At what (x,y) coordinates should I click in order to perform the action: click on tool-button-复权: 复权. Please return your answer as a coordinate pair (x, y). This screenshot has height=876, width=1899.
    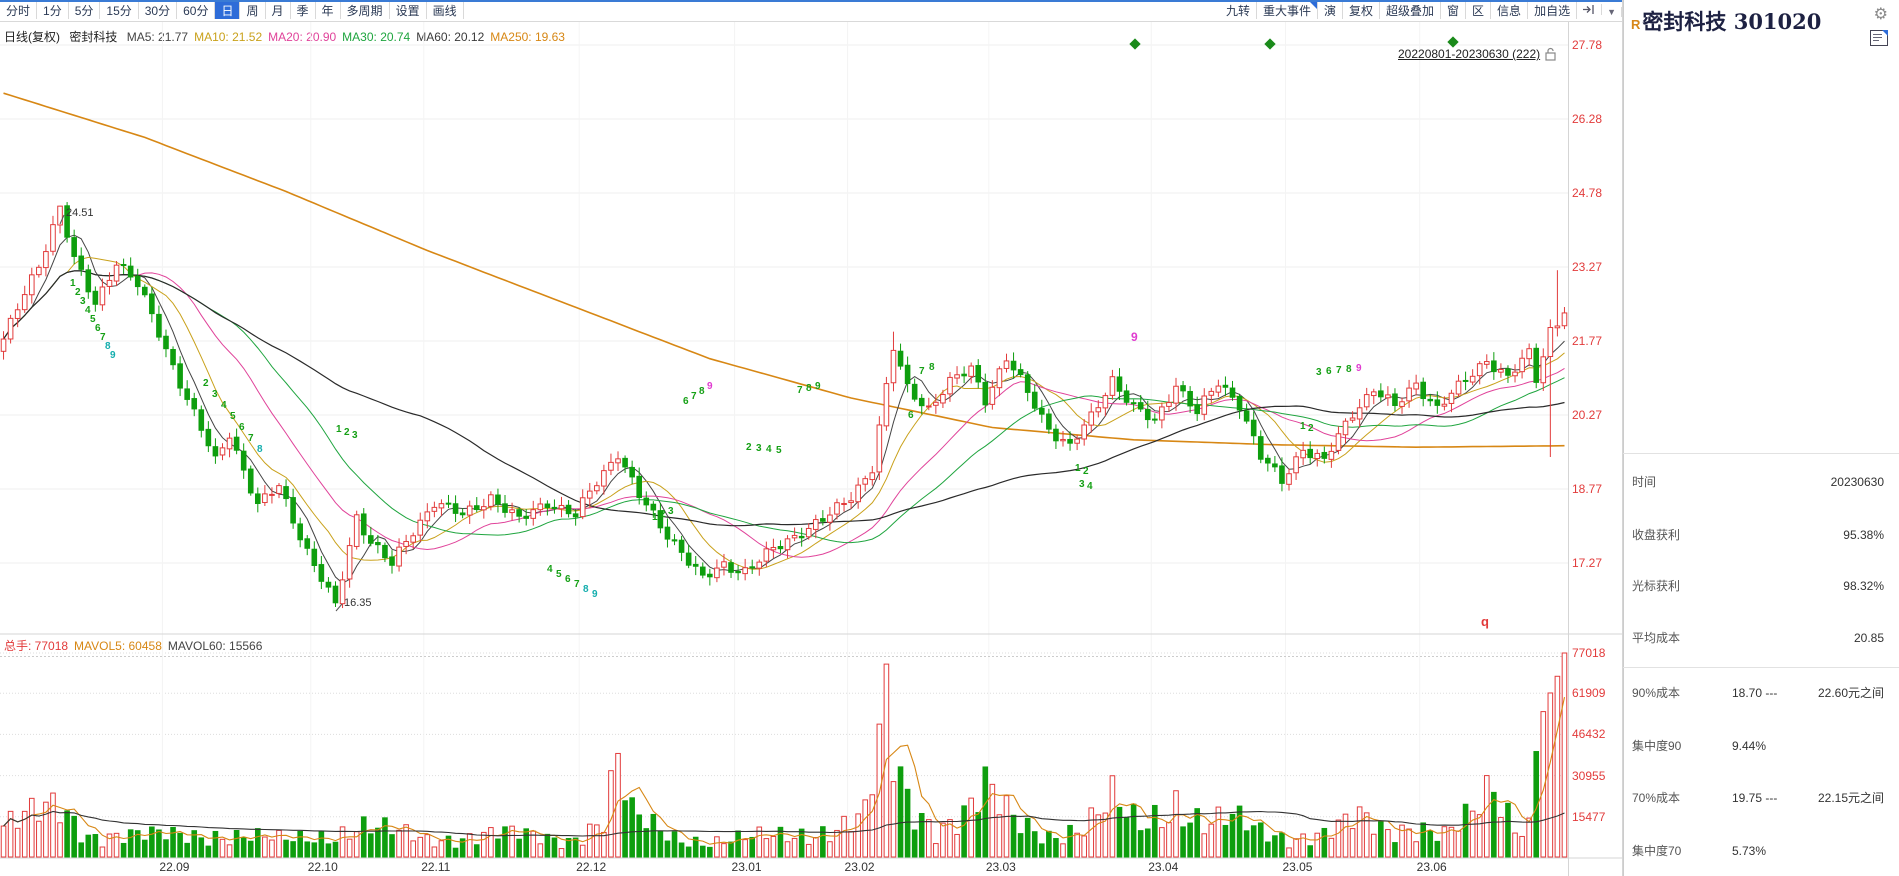
    Looking at the image, I should click on (1361, 10).